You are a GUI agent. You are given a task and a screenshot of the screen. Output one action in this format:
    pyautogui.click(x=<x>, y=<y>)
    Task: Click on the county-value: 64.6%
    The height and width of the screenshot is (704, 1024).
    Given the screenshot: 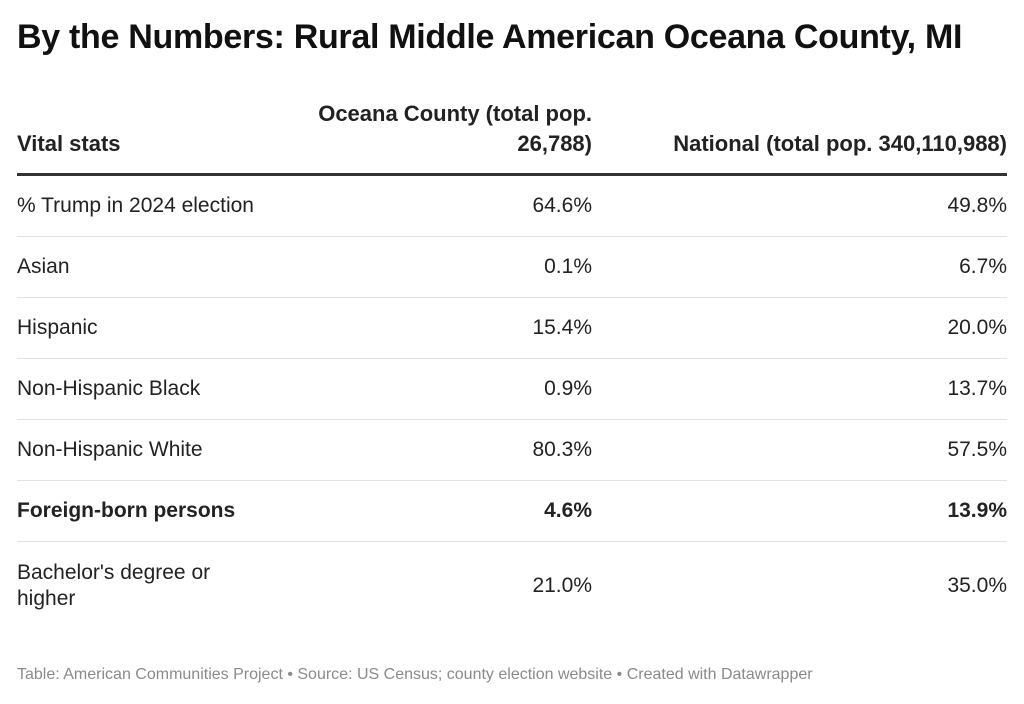 What is the action you would take?
    pyautogui.click(x=562, y=205)
    